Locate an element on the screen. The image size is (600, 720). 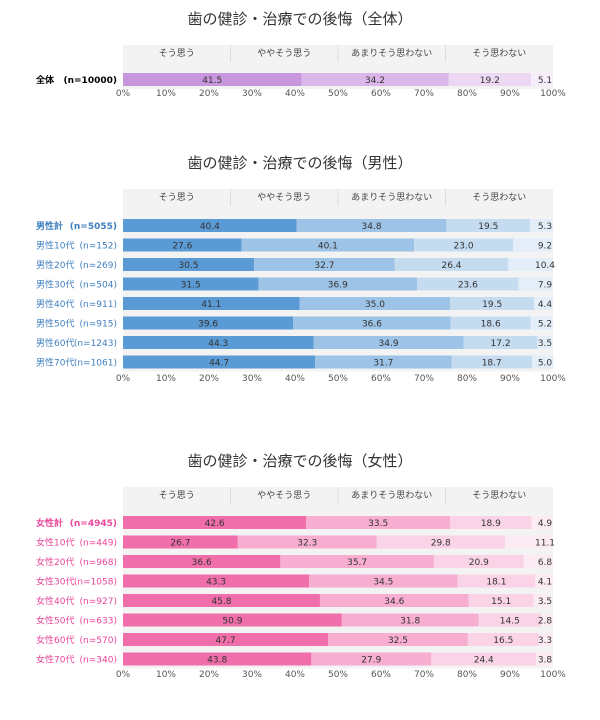
data-label: 4.4 is located at coordinates (545, 305).